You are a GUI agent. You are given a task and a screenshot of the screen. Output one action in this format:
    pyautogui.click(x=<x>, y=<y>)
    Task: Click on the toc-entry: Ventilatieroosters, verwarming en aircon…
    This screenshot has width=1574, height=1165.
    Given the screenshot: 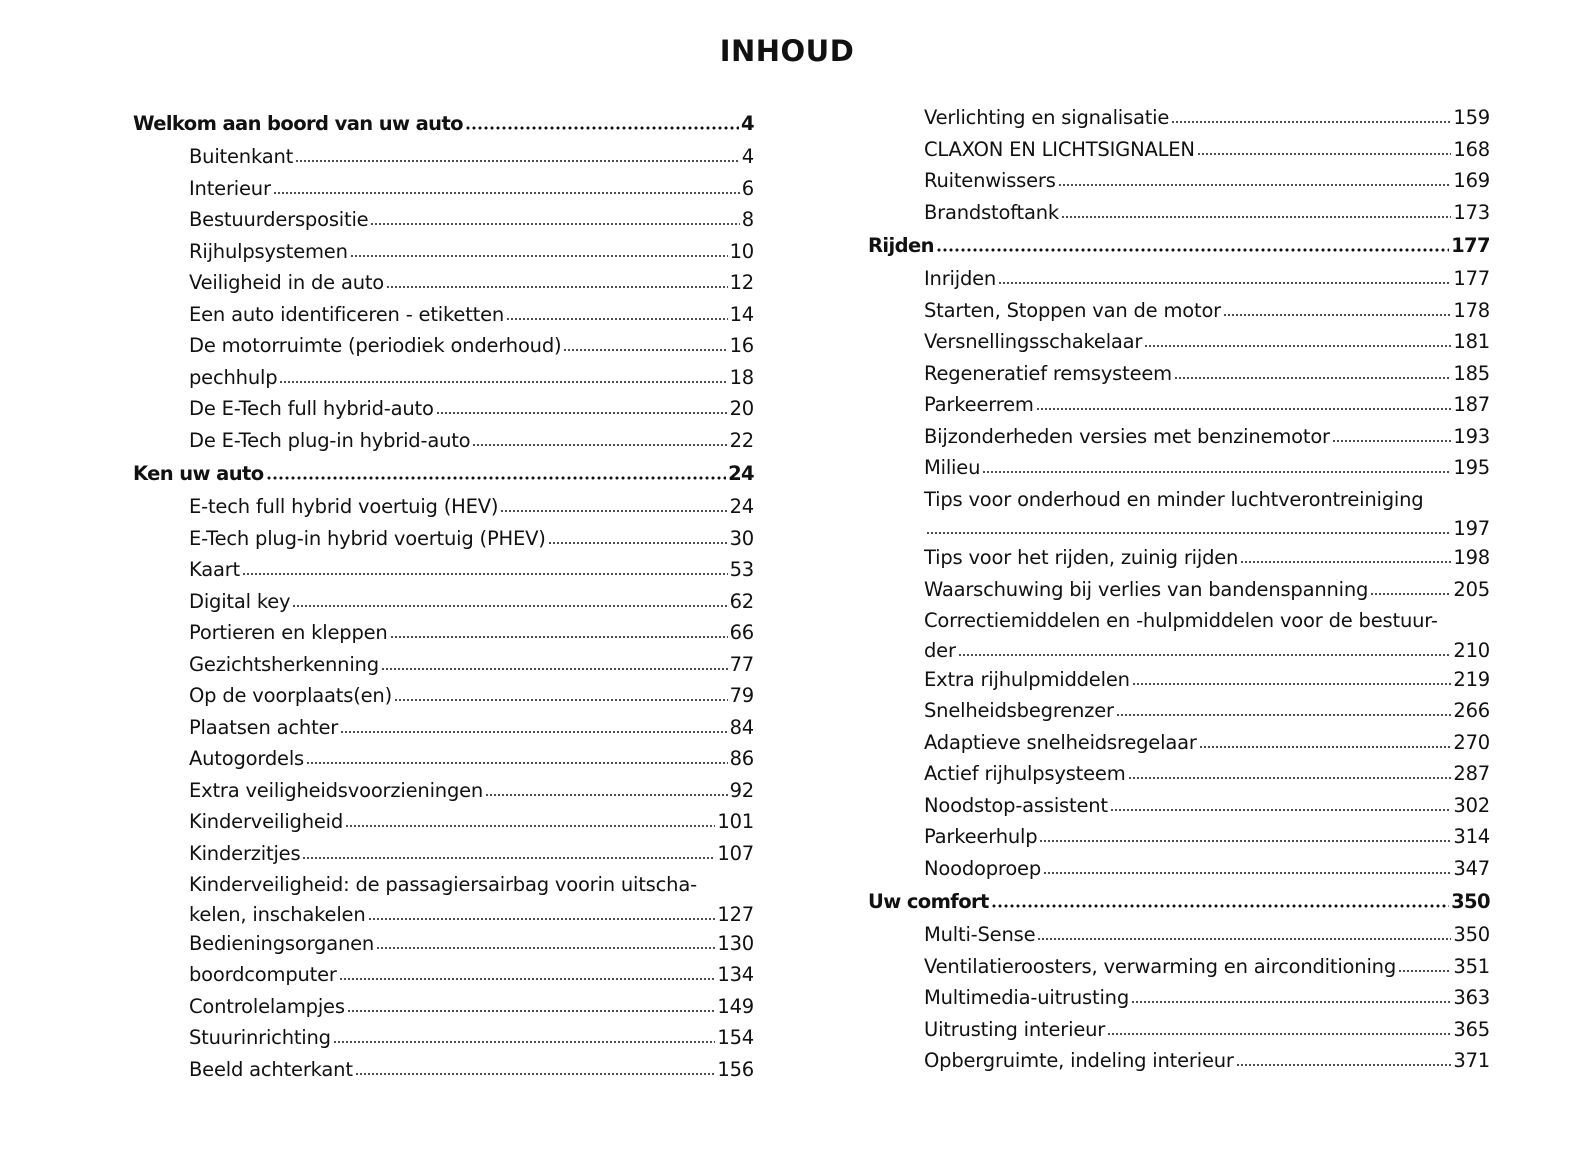 What is the action you would take?
    pyautogui.click(x=1179, y=967)
    